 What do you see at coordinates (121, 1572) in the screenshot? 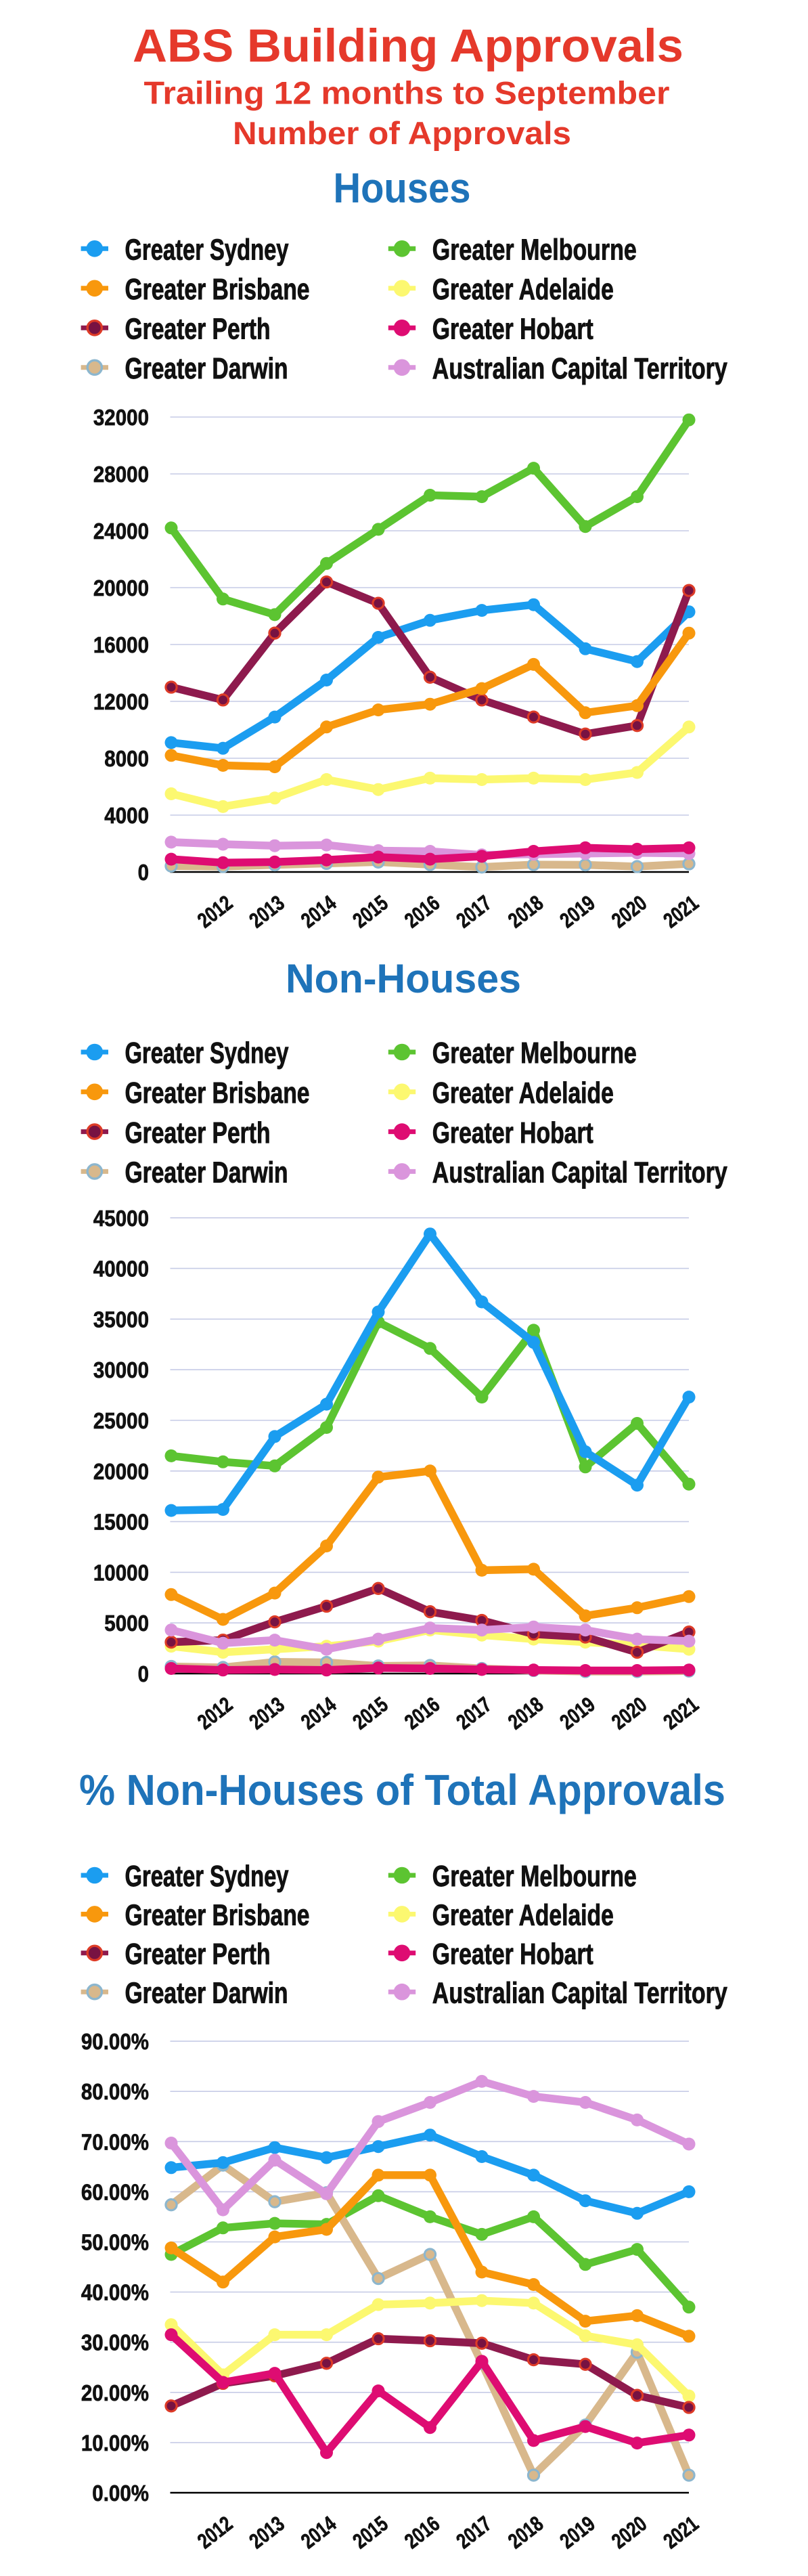
I see `svg-text: 10000` at bounding box center [121, 1572].